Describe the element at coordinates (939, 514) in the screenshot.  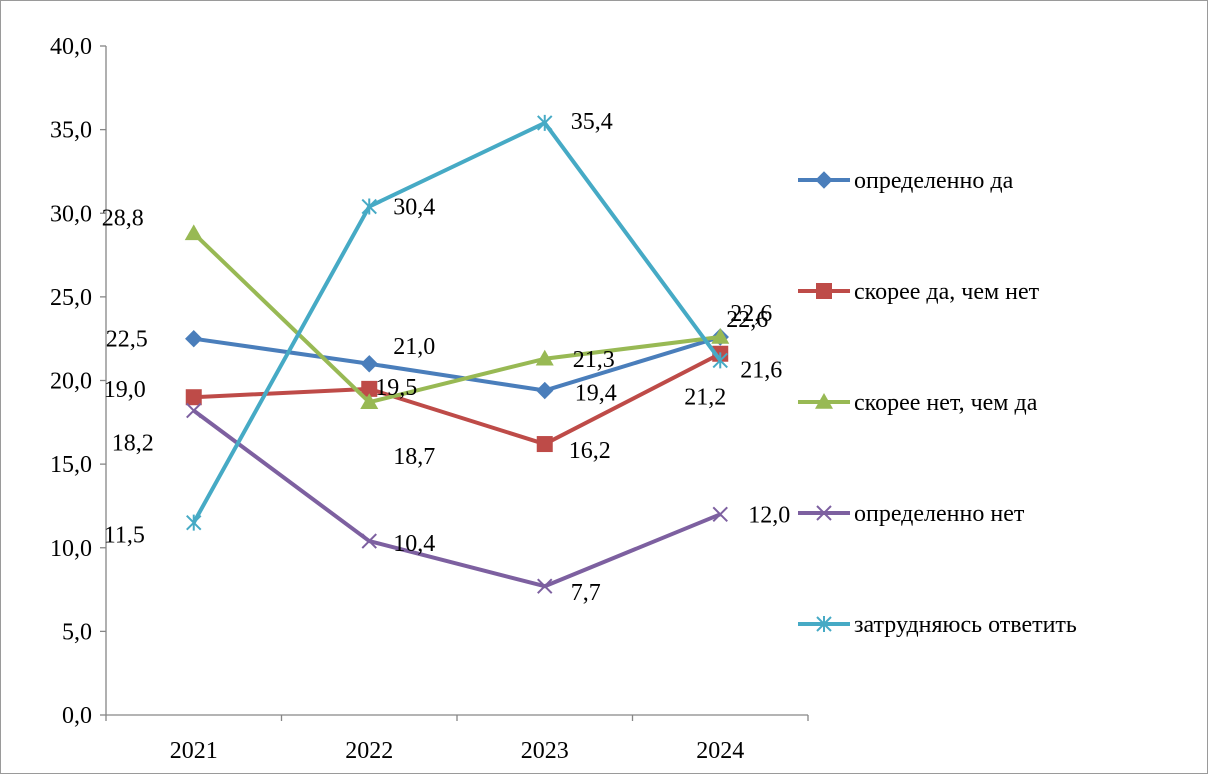
I see `legend-label: определенно нет` at that location.